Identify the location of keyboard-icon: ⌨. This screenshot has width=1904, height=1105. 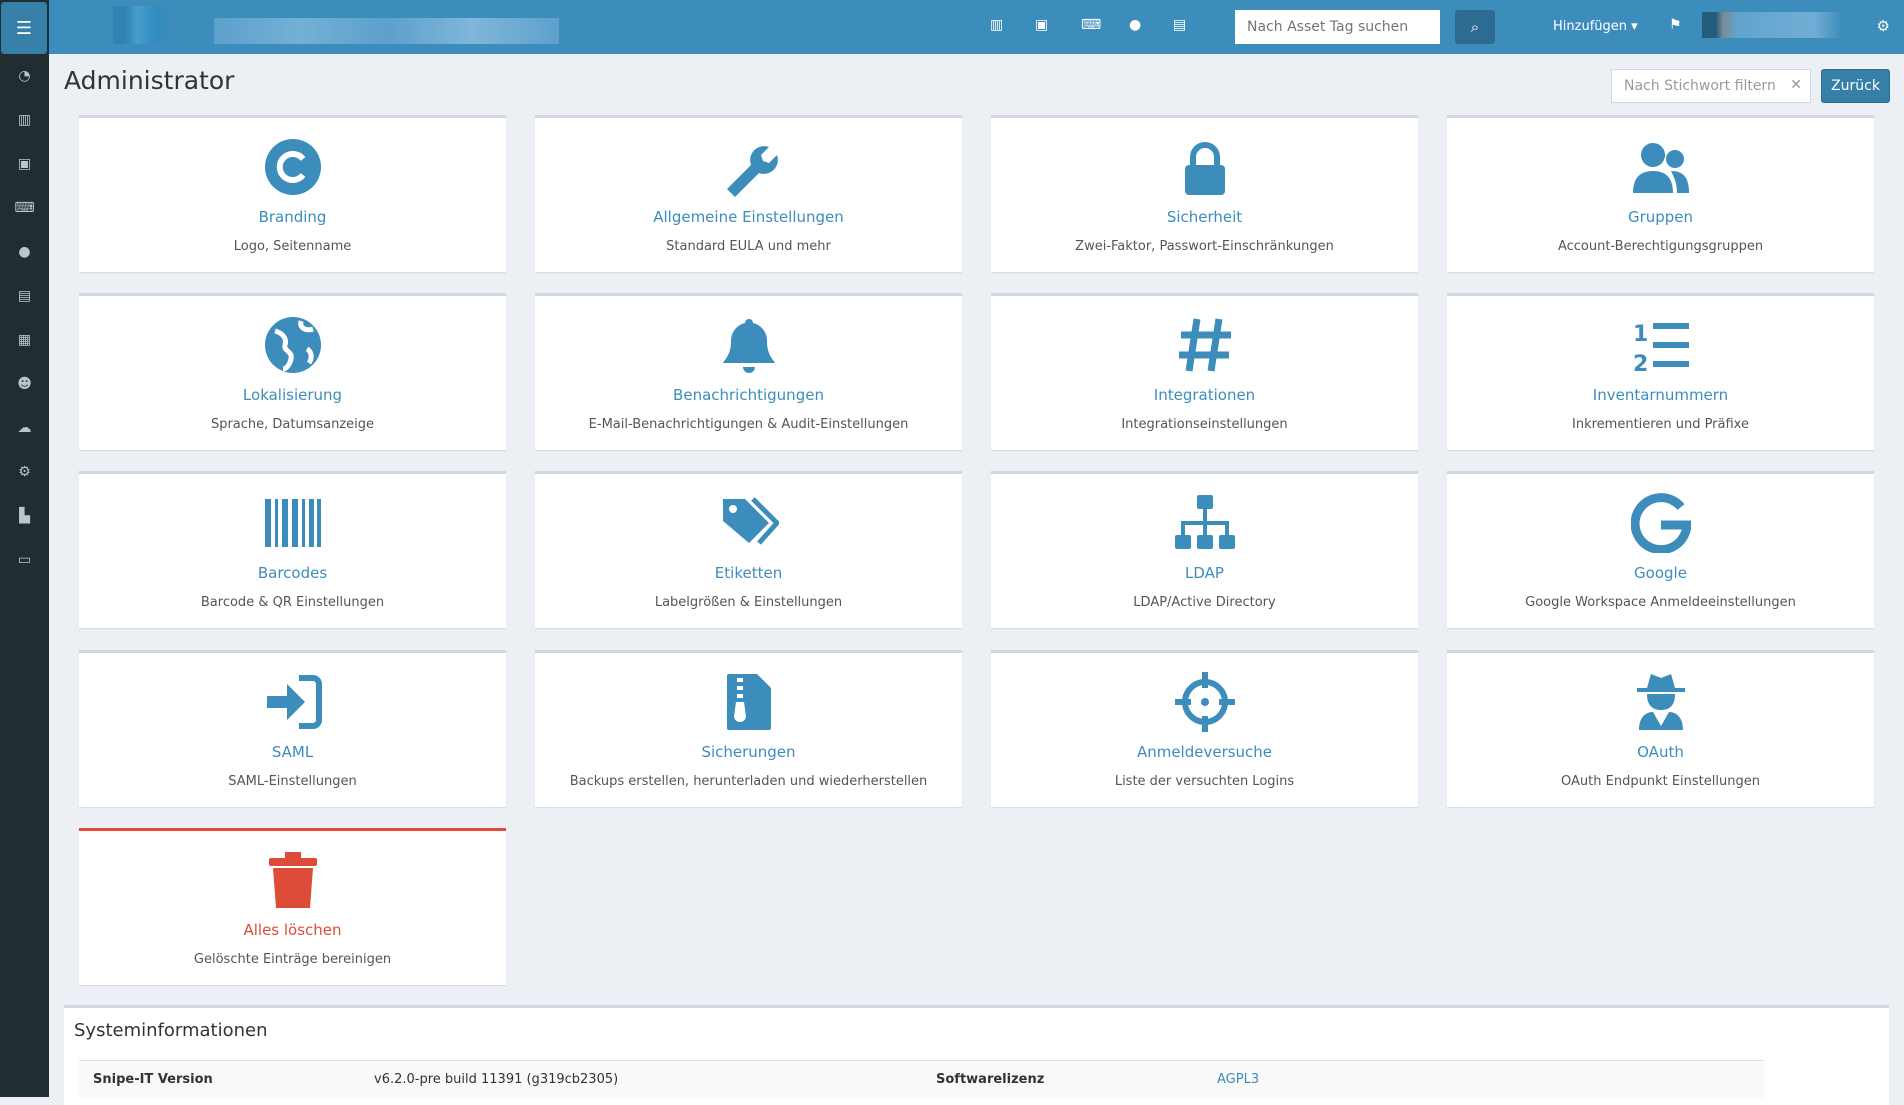
(24, 208).